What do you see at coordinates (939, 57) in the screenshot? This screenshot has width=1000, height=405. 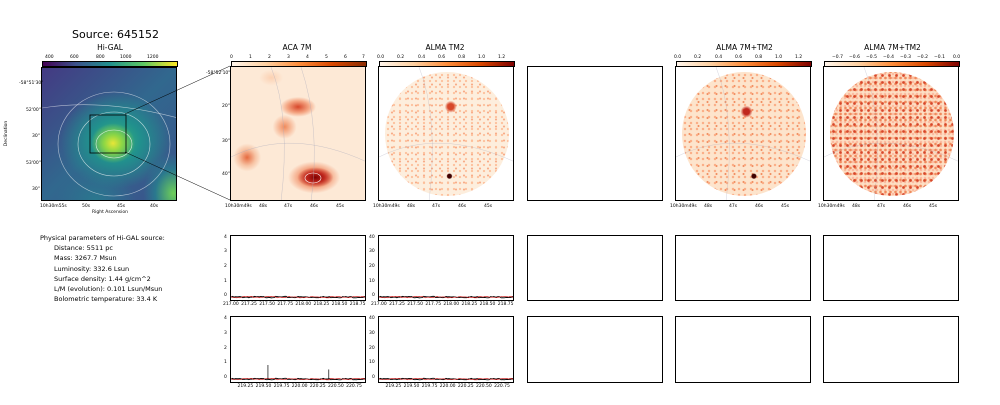 I see `cbar-tick: −0.1` at bounding box center [939, 57].